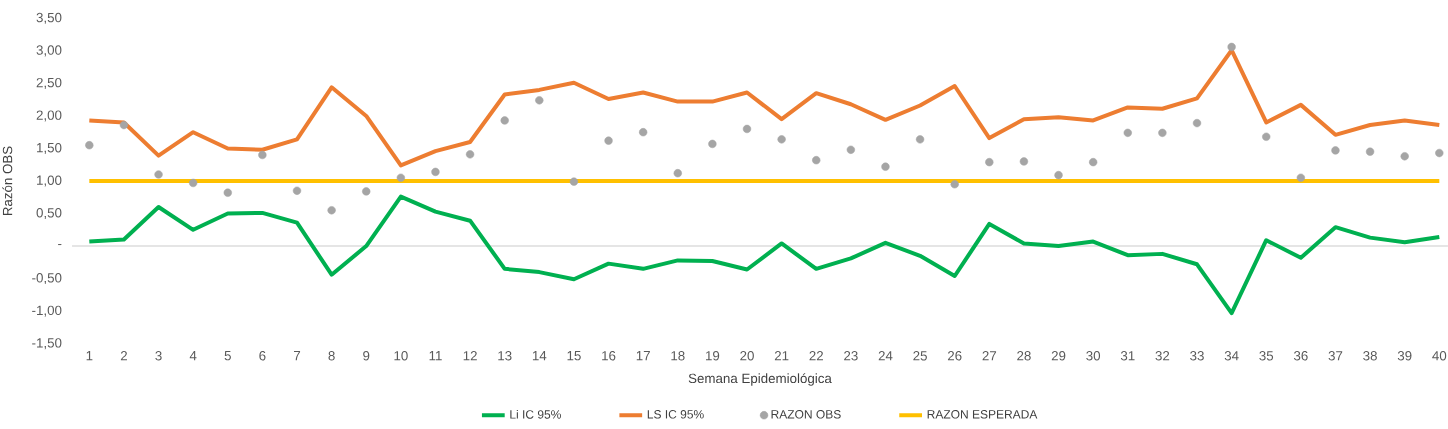 The image size is (1448, 429). What do you see at coordinates (49, 214) in the screenshot?
I see `y-tick-label: 0,50` at bounding box center [49, 214].